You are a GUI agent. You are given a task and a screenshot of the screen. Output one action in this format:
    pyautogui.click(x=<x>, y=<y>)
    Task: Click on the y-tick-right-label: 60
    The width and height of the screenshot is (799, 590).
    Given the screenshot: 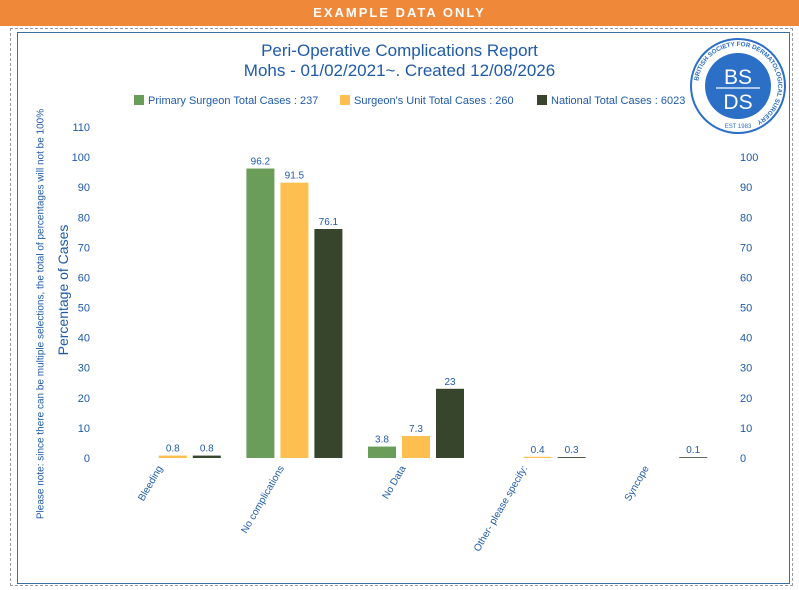 What is the action you would take?
    pyautogui.click(x=746, y=278)
    